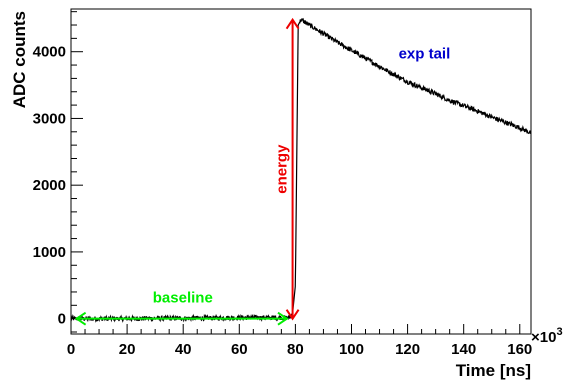 Image resolution: width=569 pixels, height=381 pixels. What do you see at coordinates (127, 349) in the screenshot?
I see `x-tick-label: 20` at bounding box center [127, 349].